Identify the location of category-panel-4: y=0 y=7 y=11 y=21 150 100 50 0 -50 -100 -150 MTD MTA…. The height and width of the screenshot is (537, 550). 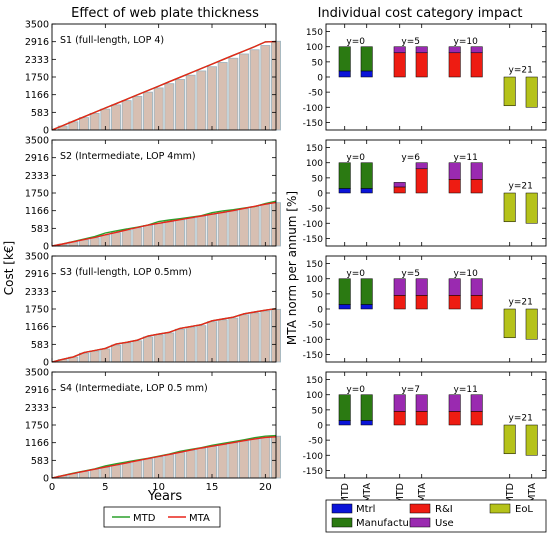
(425, 437).